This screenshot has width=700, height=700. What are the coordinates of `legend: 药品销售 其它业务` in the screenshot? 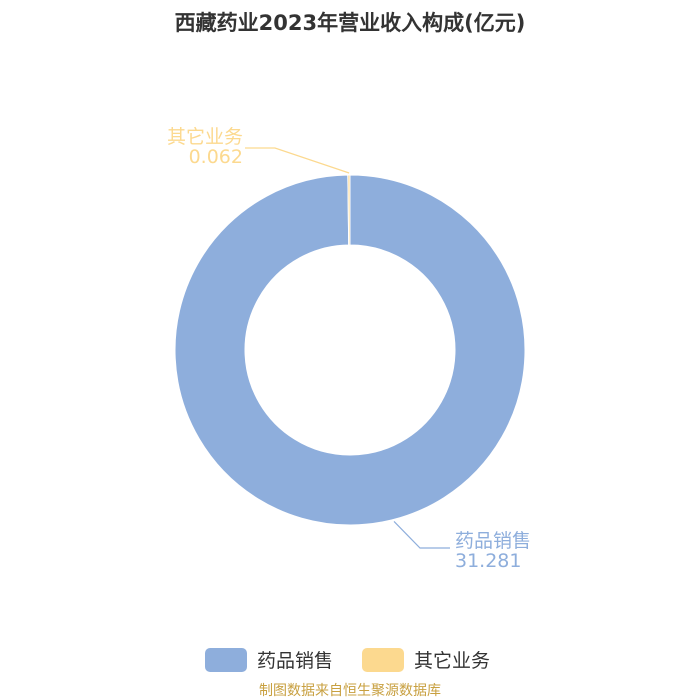 It's located at (347, 660).